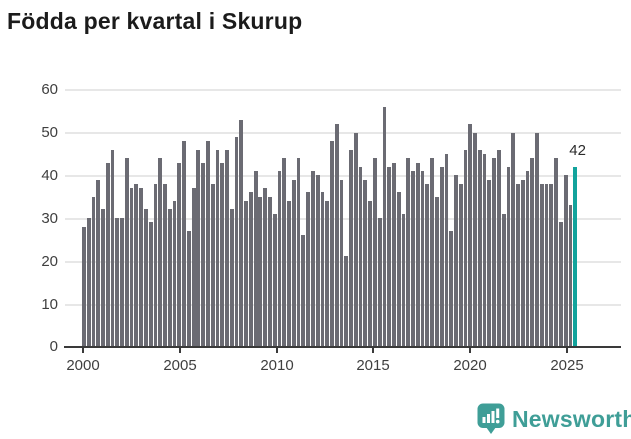  Describe the element at coordinates (83, 365) in the screenshot. I see `x-axis-label: 2000` at that location.